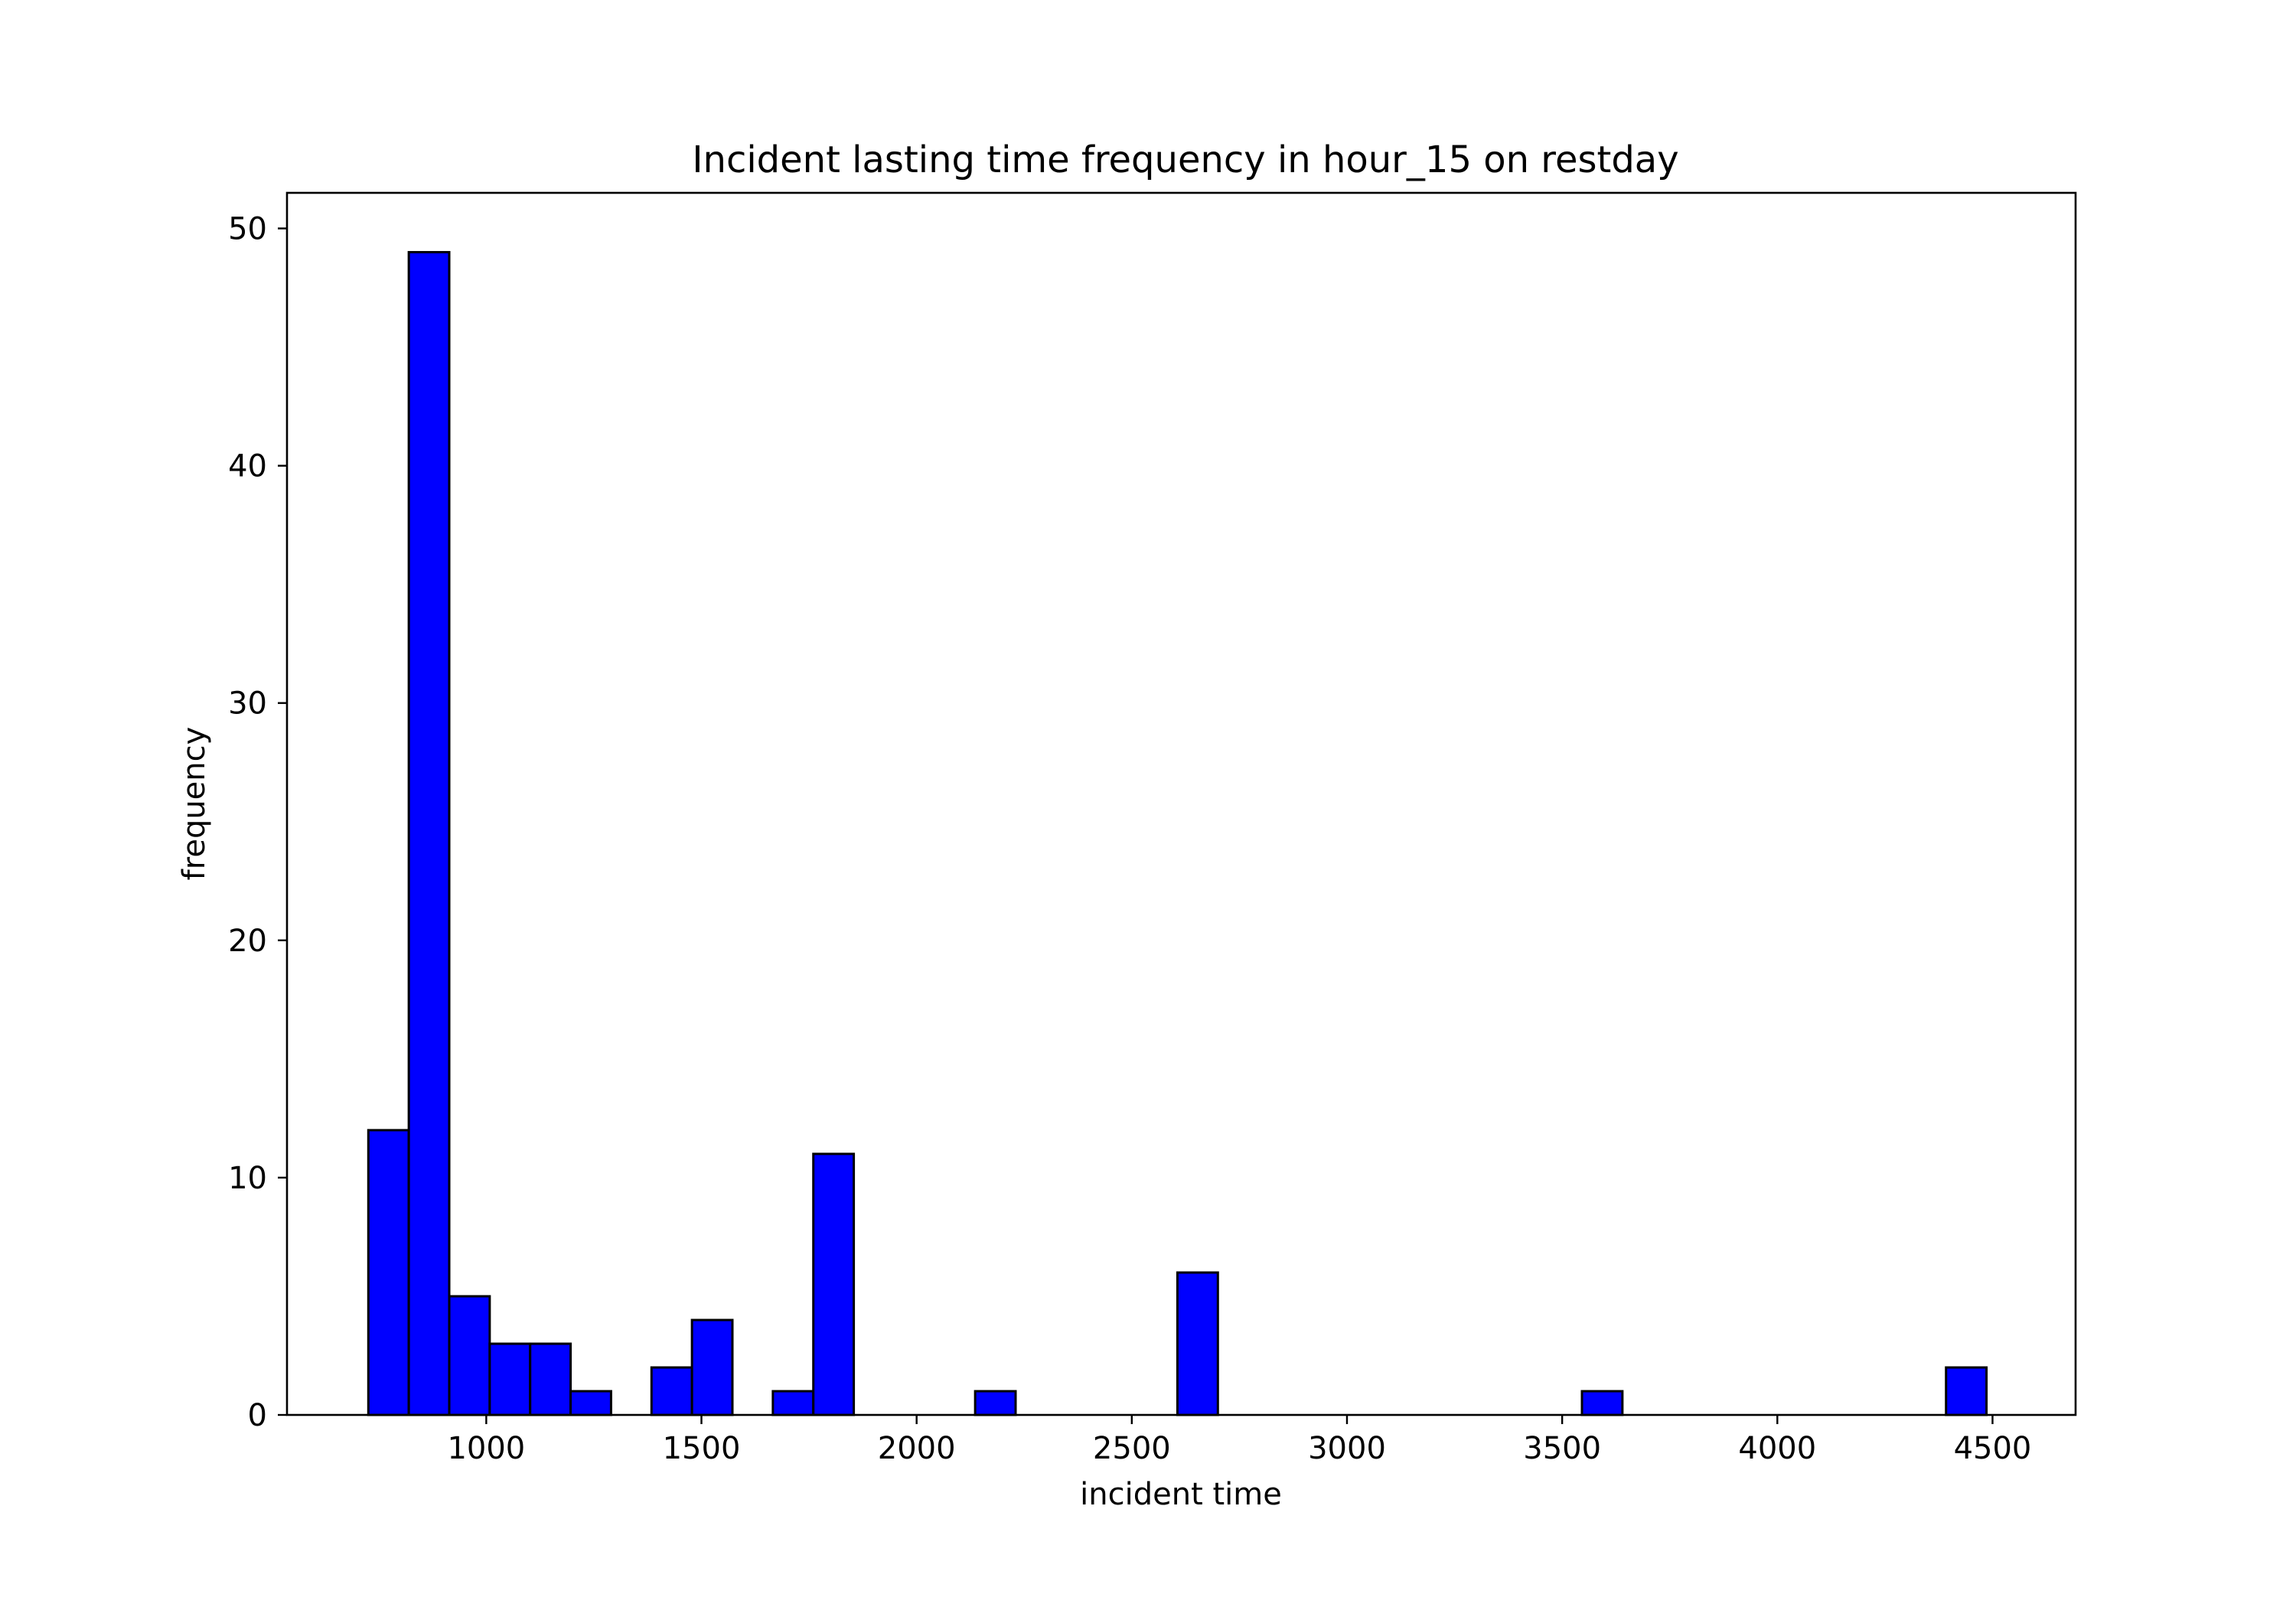 The width and height of the screenshot is (2296, 1607). What do you see at coordinates (247, 704) in the screenshot?
I see `y-tick-label: 30` at bounding box center [247, 704].